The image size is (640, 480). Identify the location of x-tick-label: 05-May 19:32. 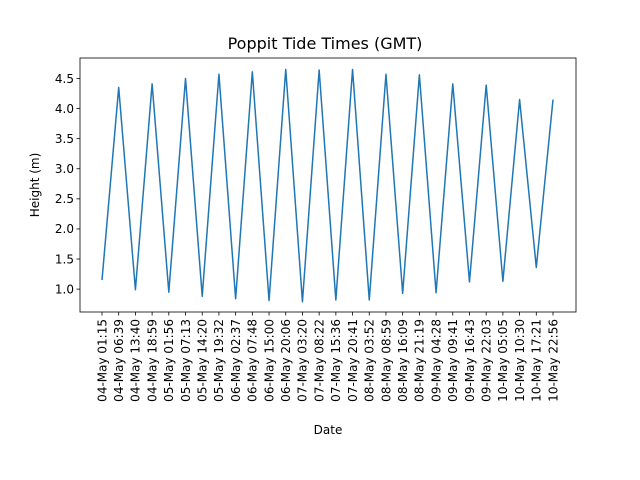
(219, 360).